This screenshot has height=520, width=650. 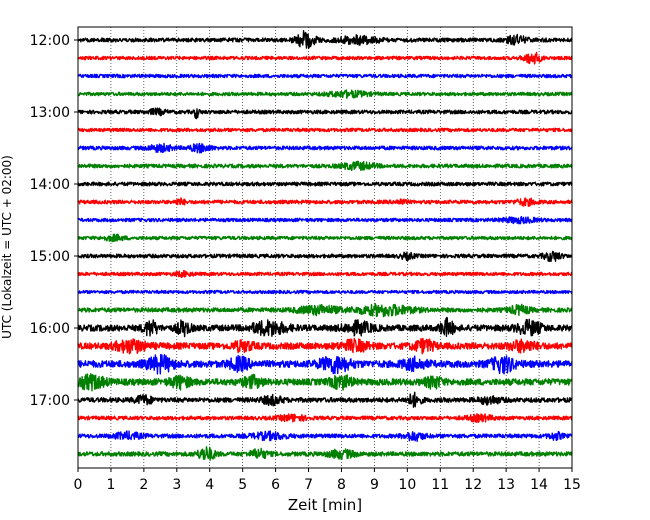 I want to click on x-axis: 0 1 2 3 4 5 6 7 8 9 10 11 12 13 14 15, so click(x=327, y=480).